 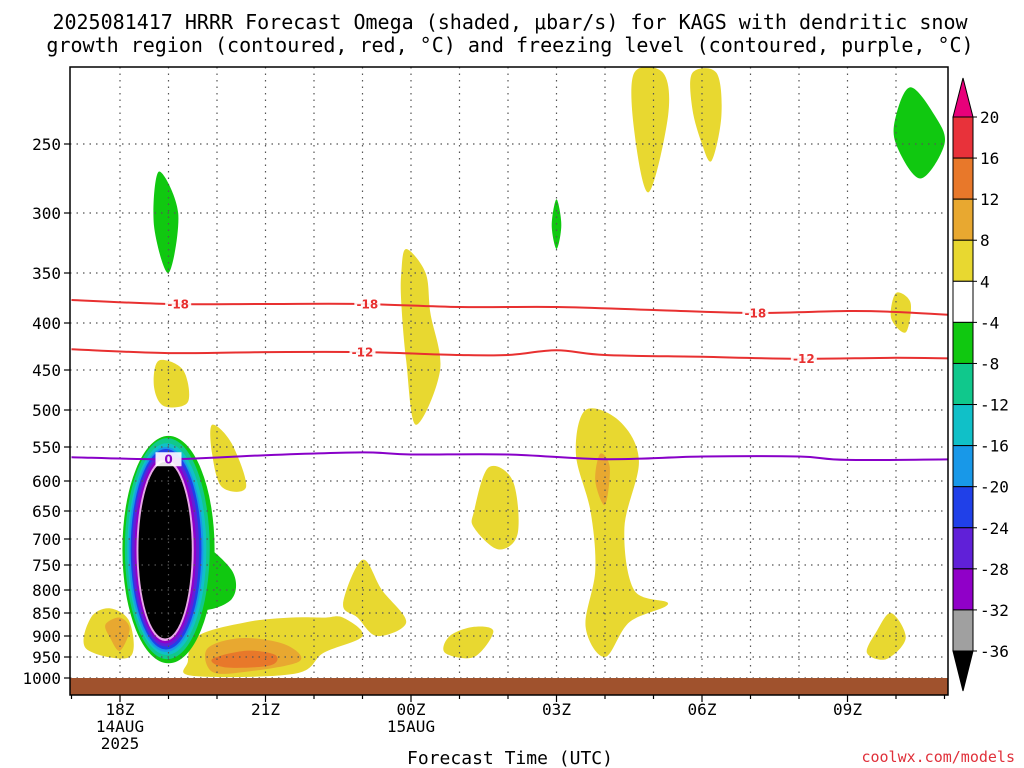 What do you see at coordinates (46, 410) in the screenshot?
I see `y-tick-label-500: 500` at bounding box center [46, 410].